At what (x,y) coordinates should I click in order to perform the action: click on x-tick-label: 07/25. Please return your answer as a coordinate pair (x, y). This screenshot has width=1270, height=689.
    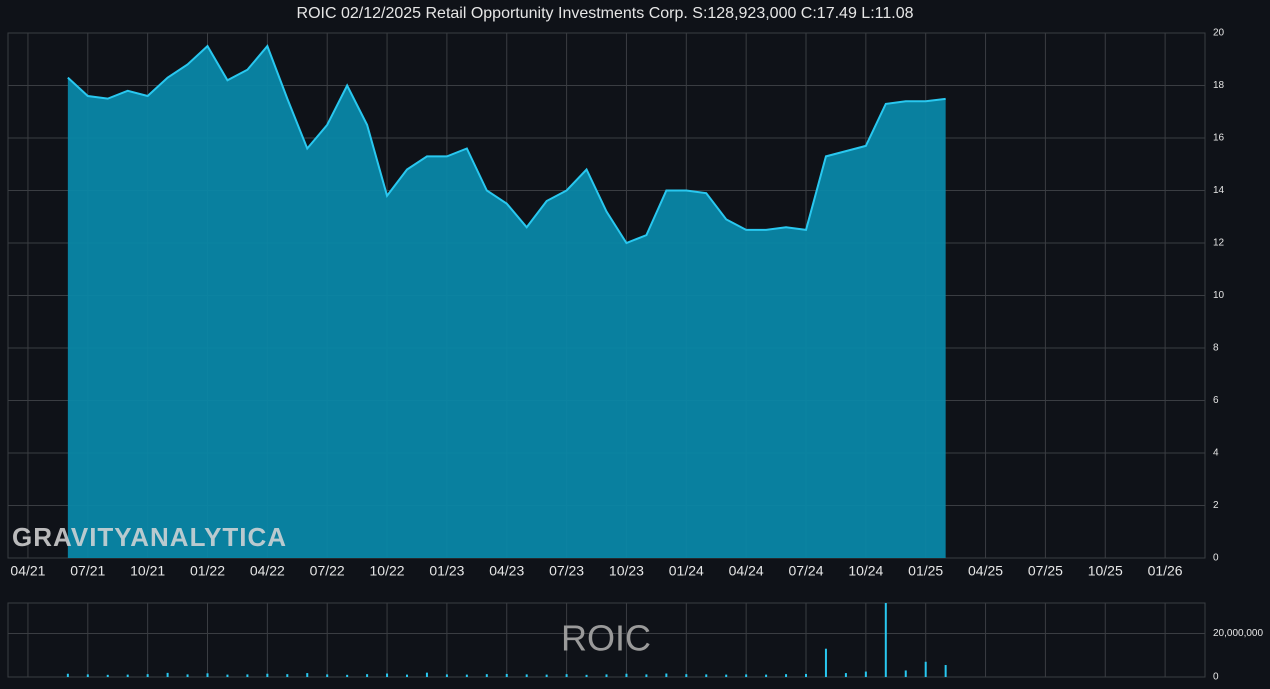
    Looking at the image, I should click on (1045, 571).